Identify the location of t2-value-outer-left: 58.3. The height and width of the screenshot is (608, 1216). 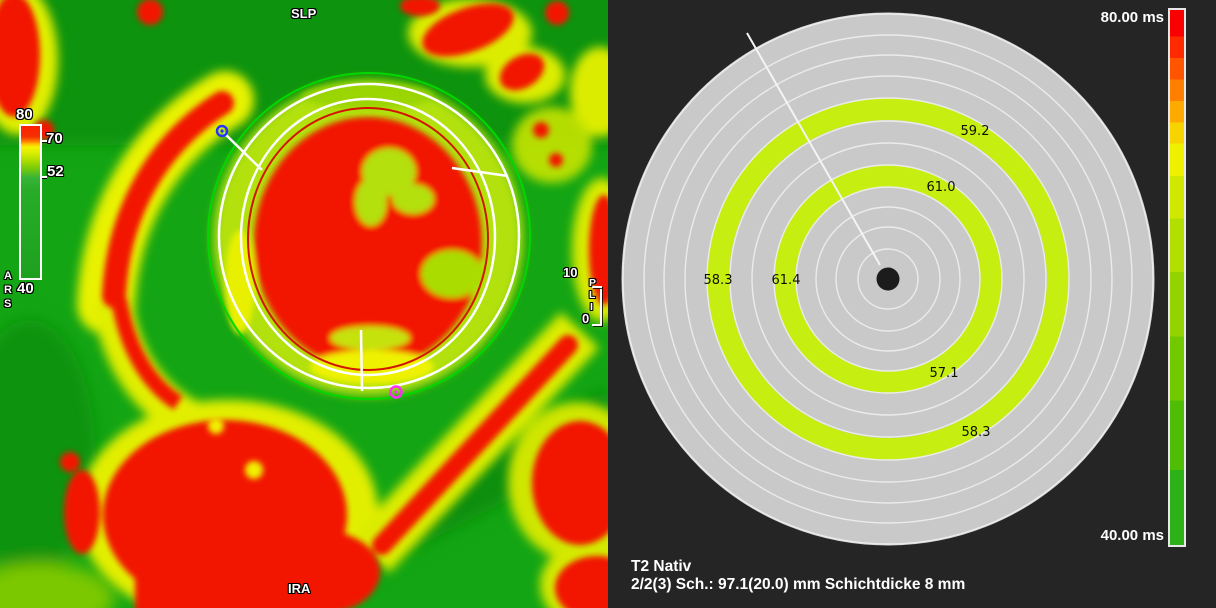
(718, 280).